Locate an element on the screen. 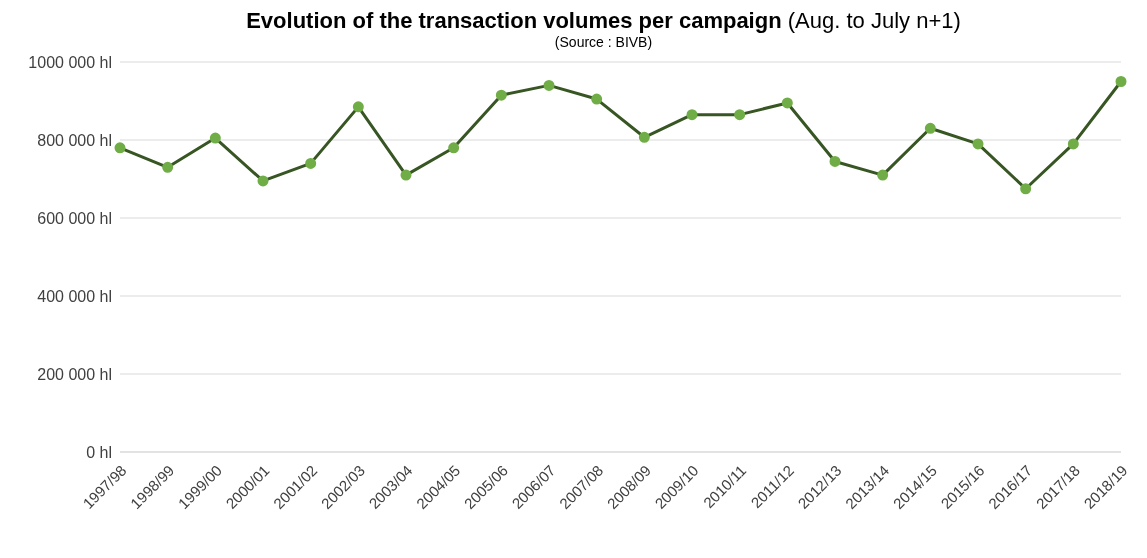 The width and height of the screenshot is (1147, 558). y-tick-label: 600 000 hl is located at coordinates (74, 218).